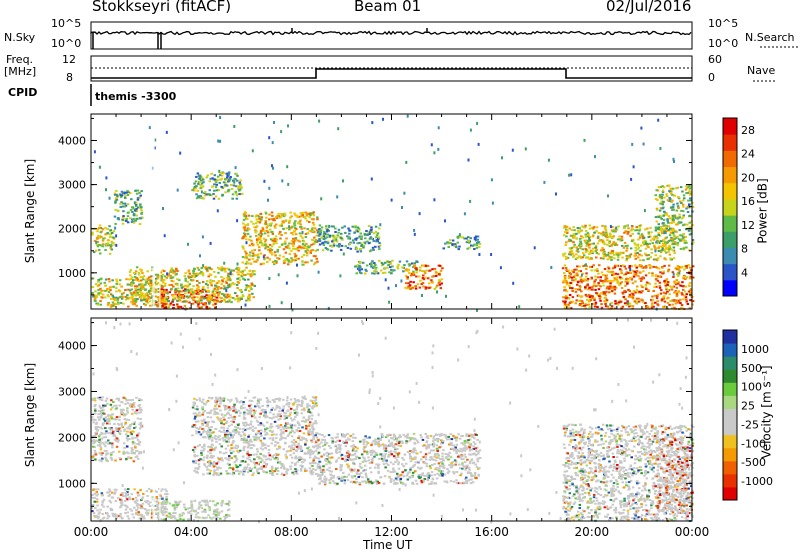  I want to click on colorbar-swatch, so click(730, 223).